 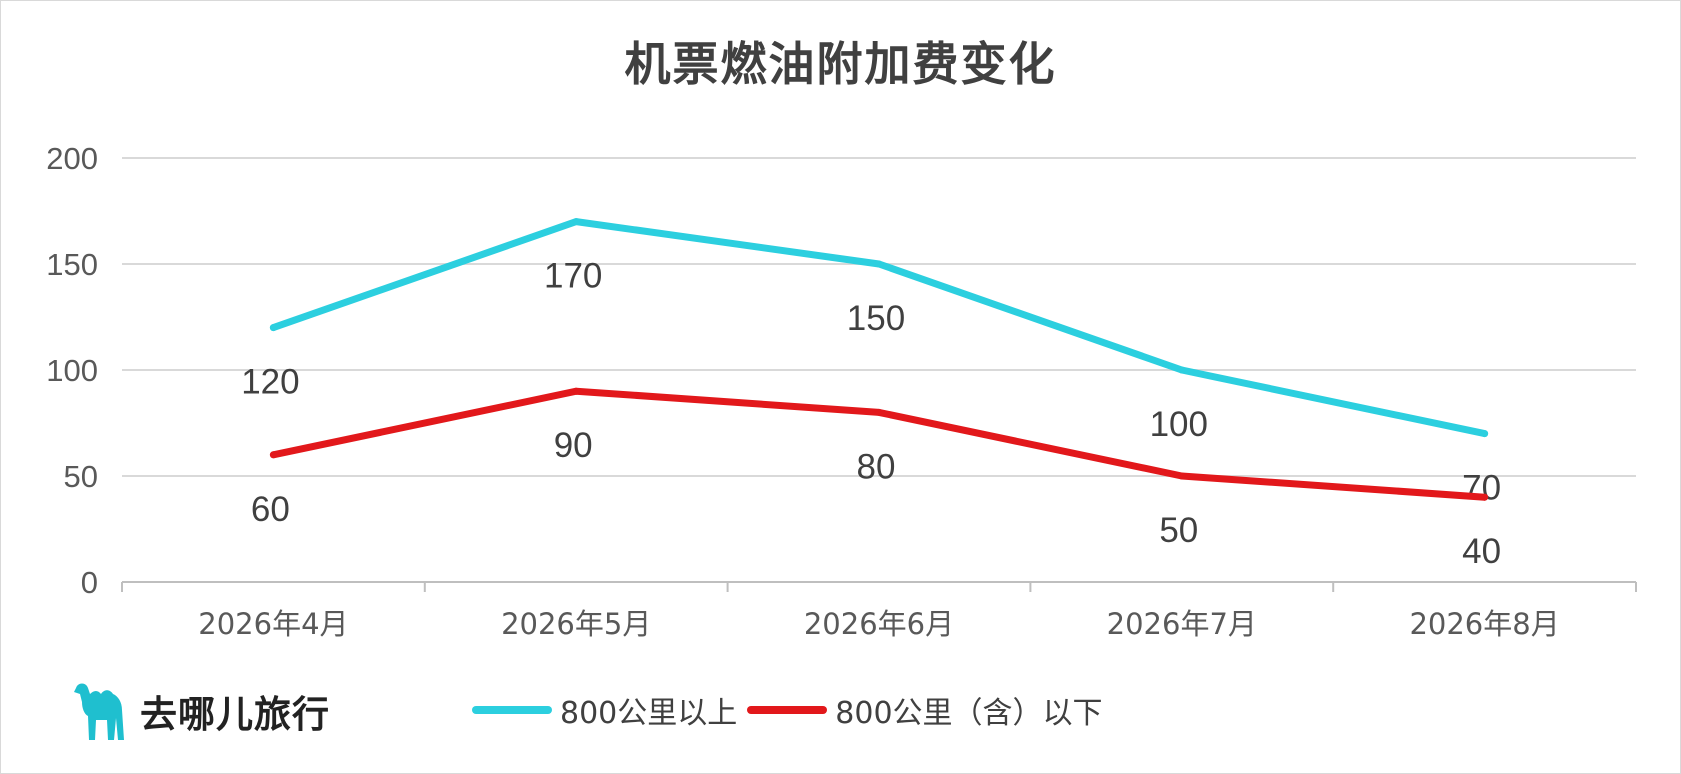 I want to click on data-label: 150, so click(x=876, y=318).